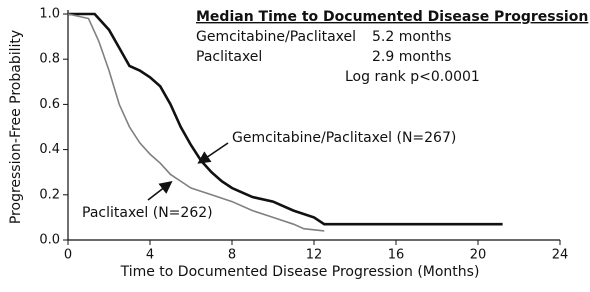 The height and width of the screenshot is (292, 590). What do you see at coordinates (68, 255) in the screenshot?
I see `x-tick-label: 0` at bounding box center [68, 255].